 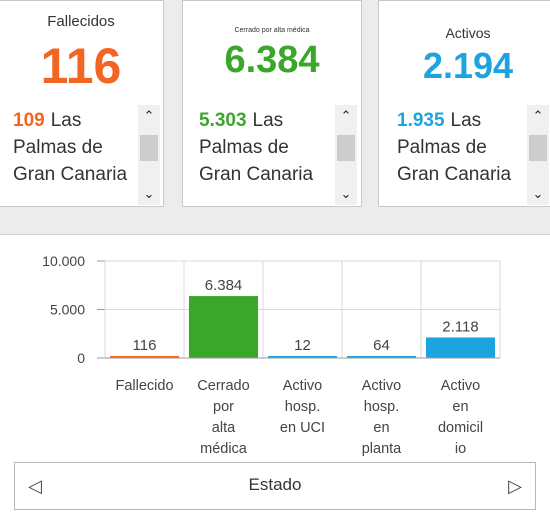 I want to click on list-item-value: 109, so click(x=29, y=120).